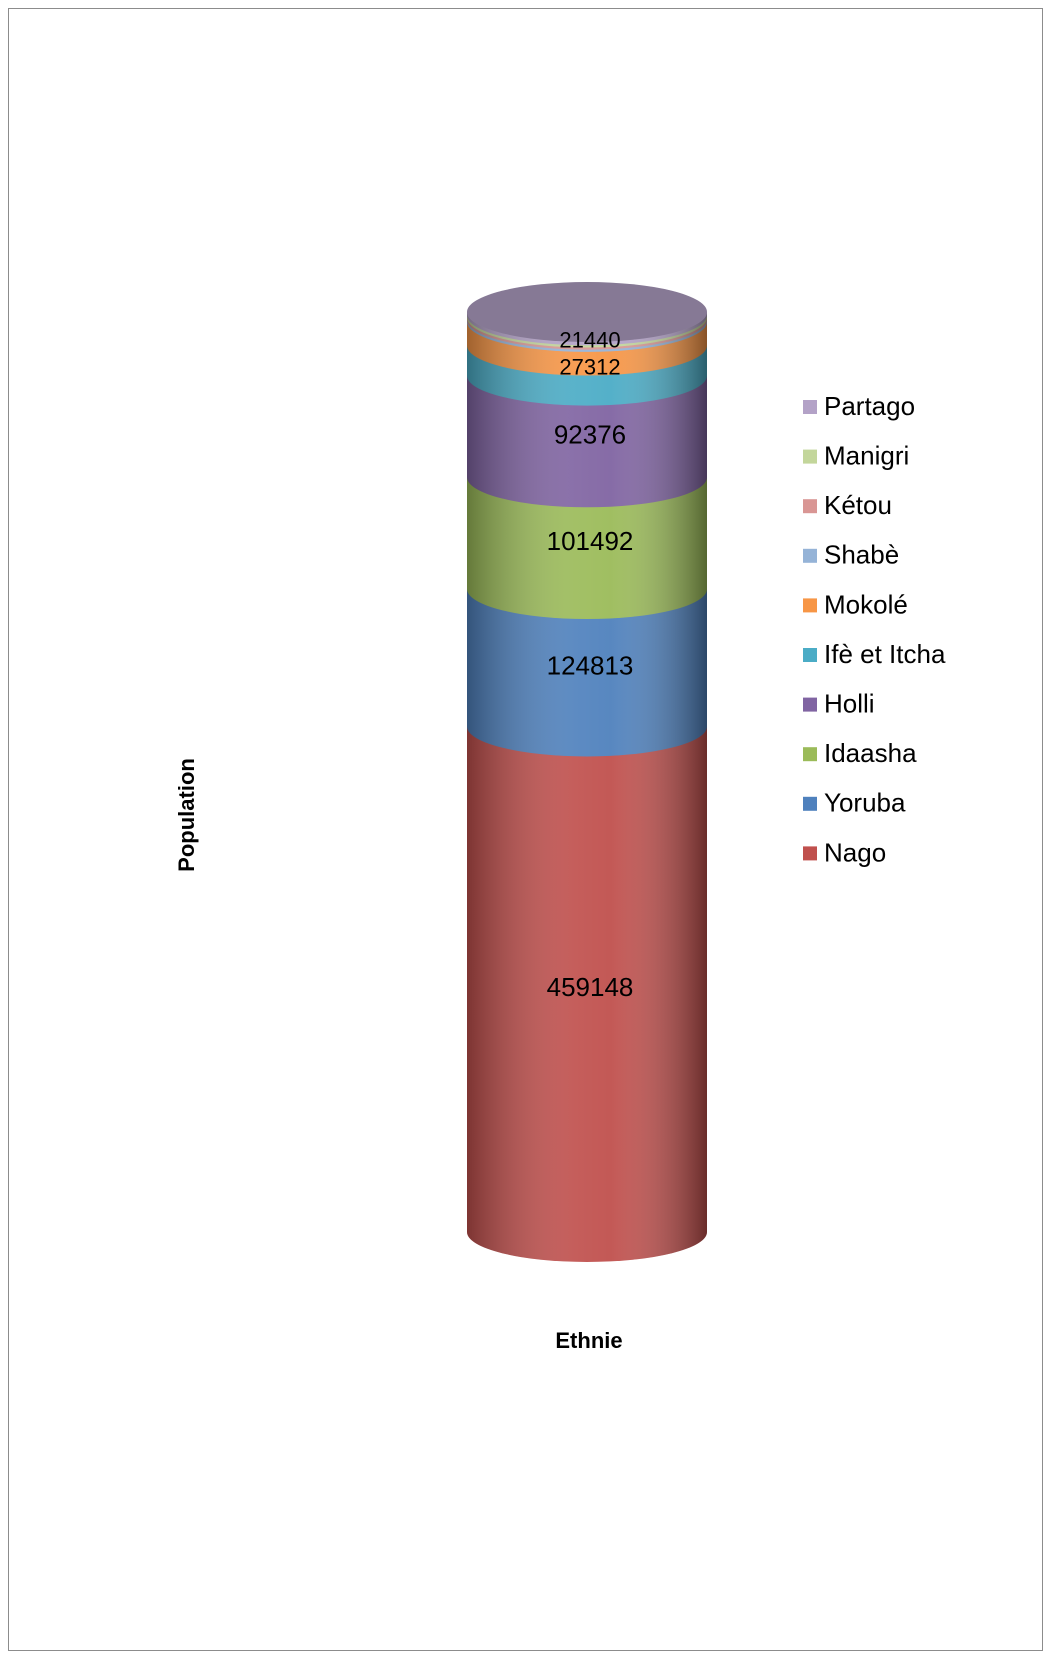  Describe the element at coordinates (866, 604) in the screenshot. I see `legend-label: Mokolé` at that location.